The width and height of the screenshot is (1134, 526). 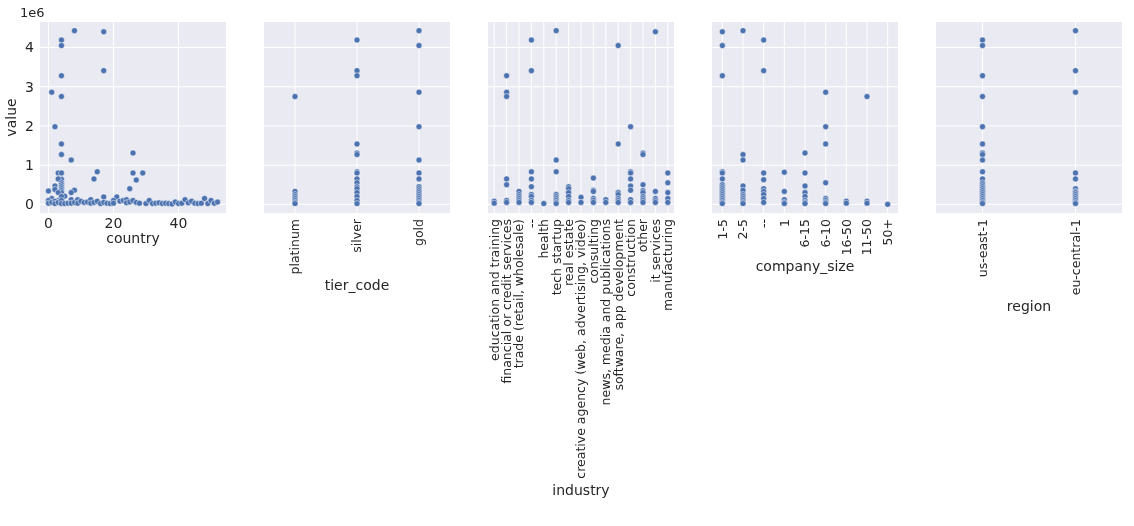 What do you see at coordinates (764, 224) in the screenshot?
I see `x-tick-label: --` at bounding box center [764, 224].